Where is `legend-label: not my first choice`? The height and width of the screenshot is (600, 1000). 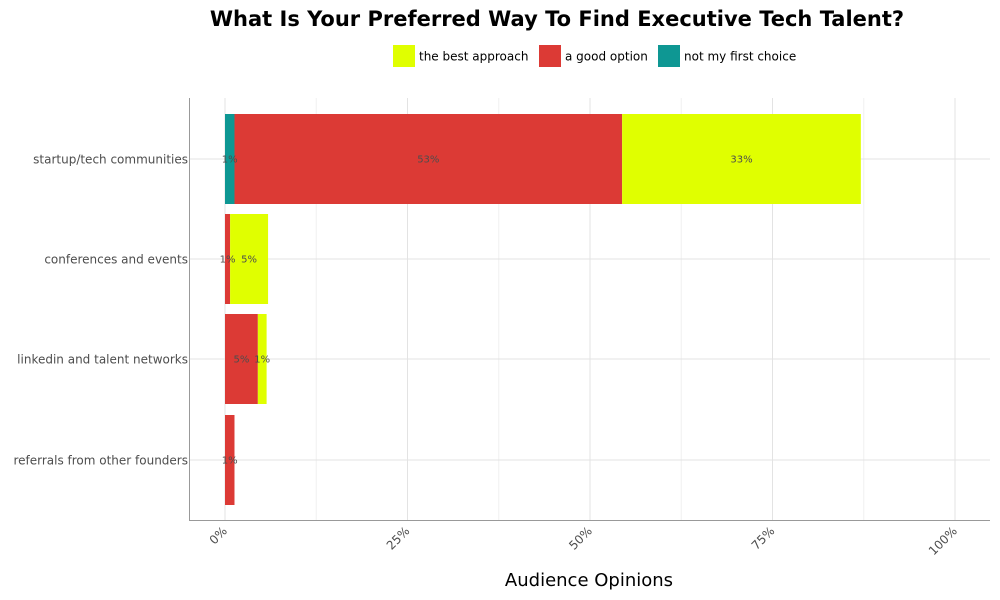
legend-label: not my first choice is located at coordinates (740, 57).